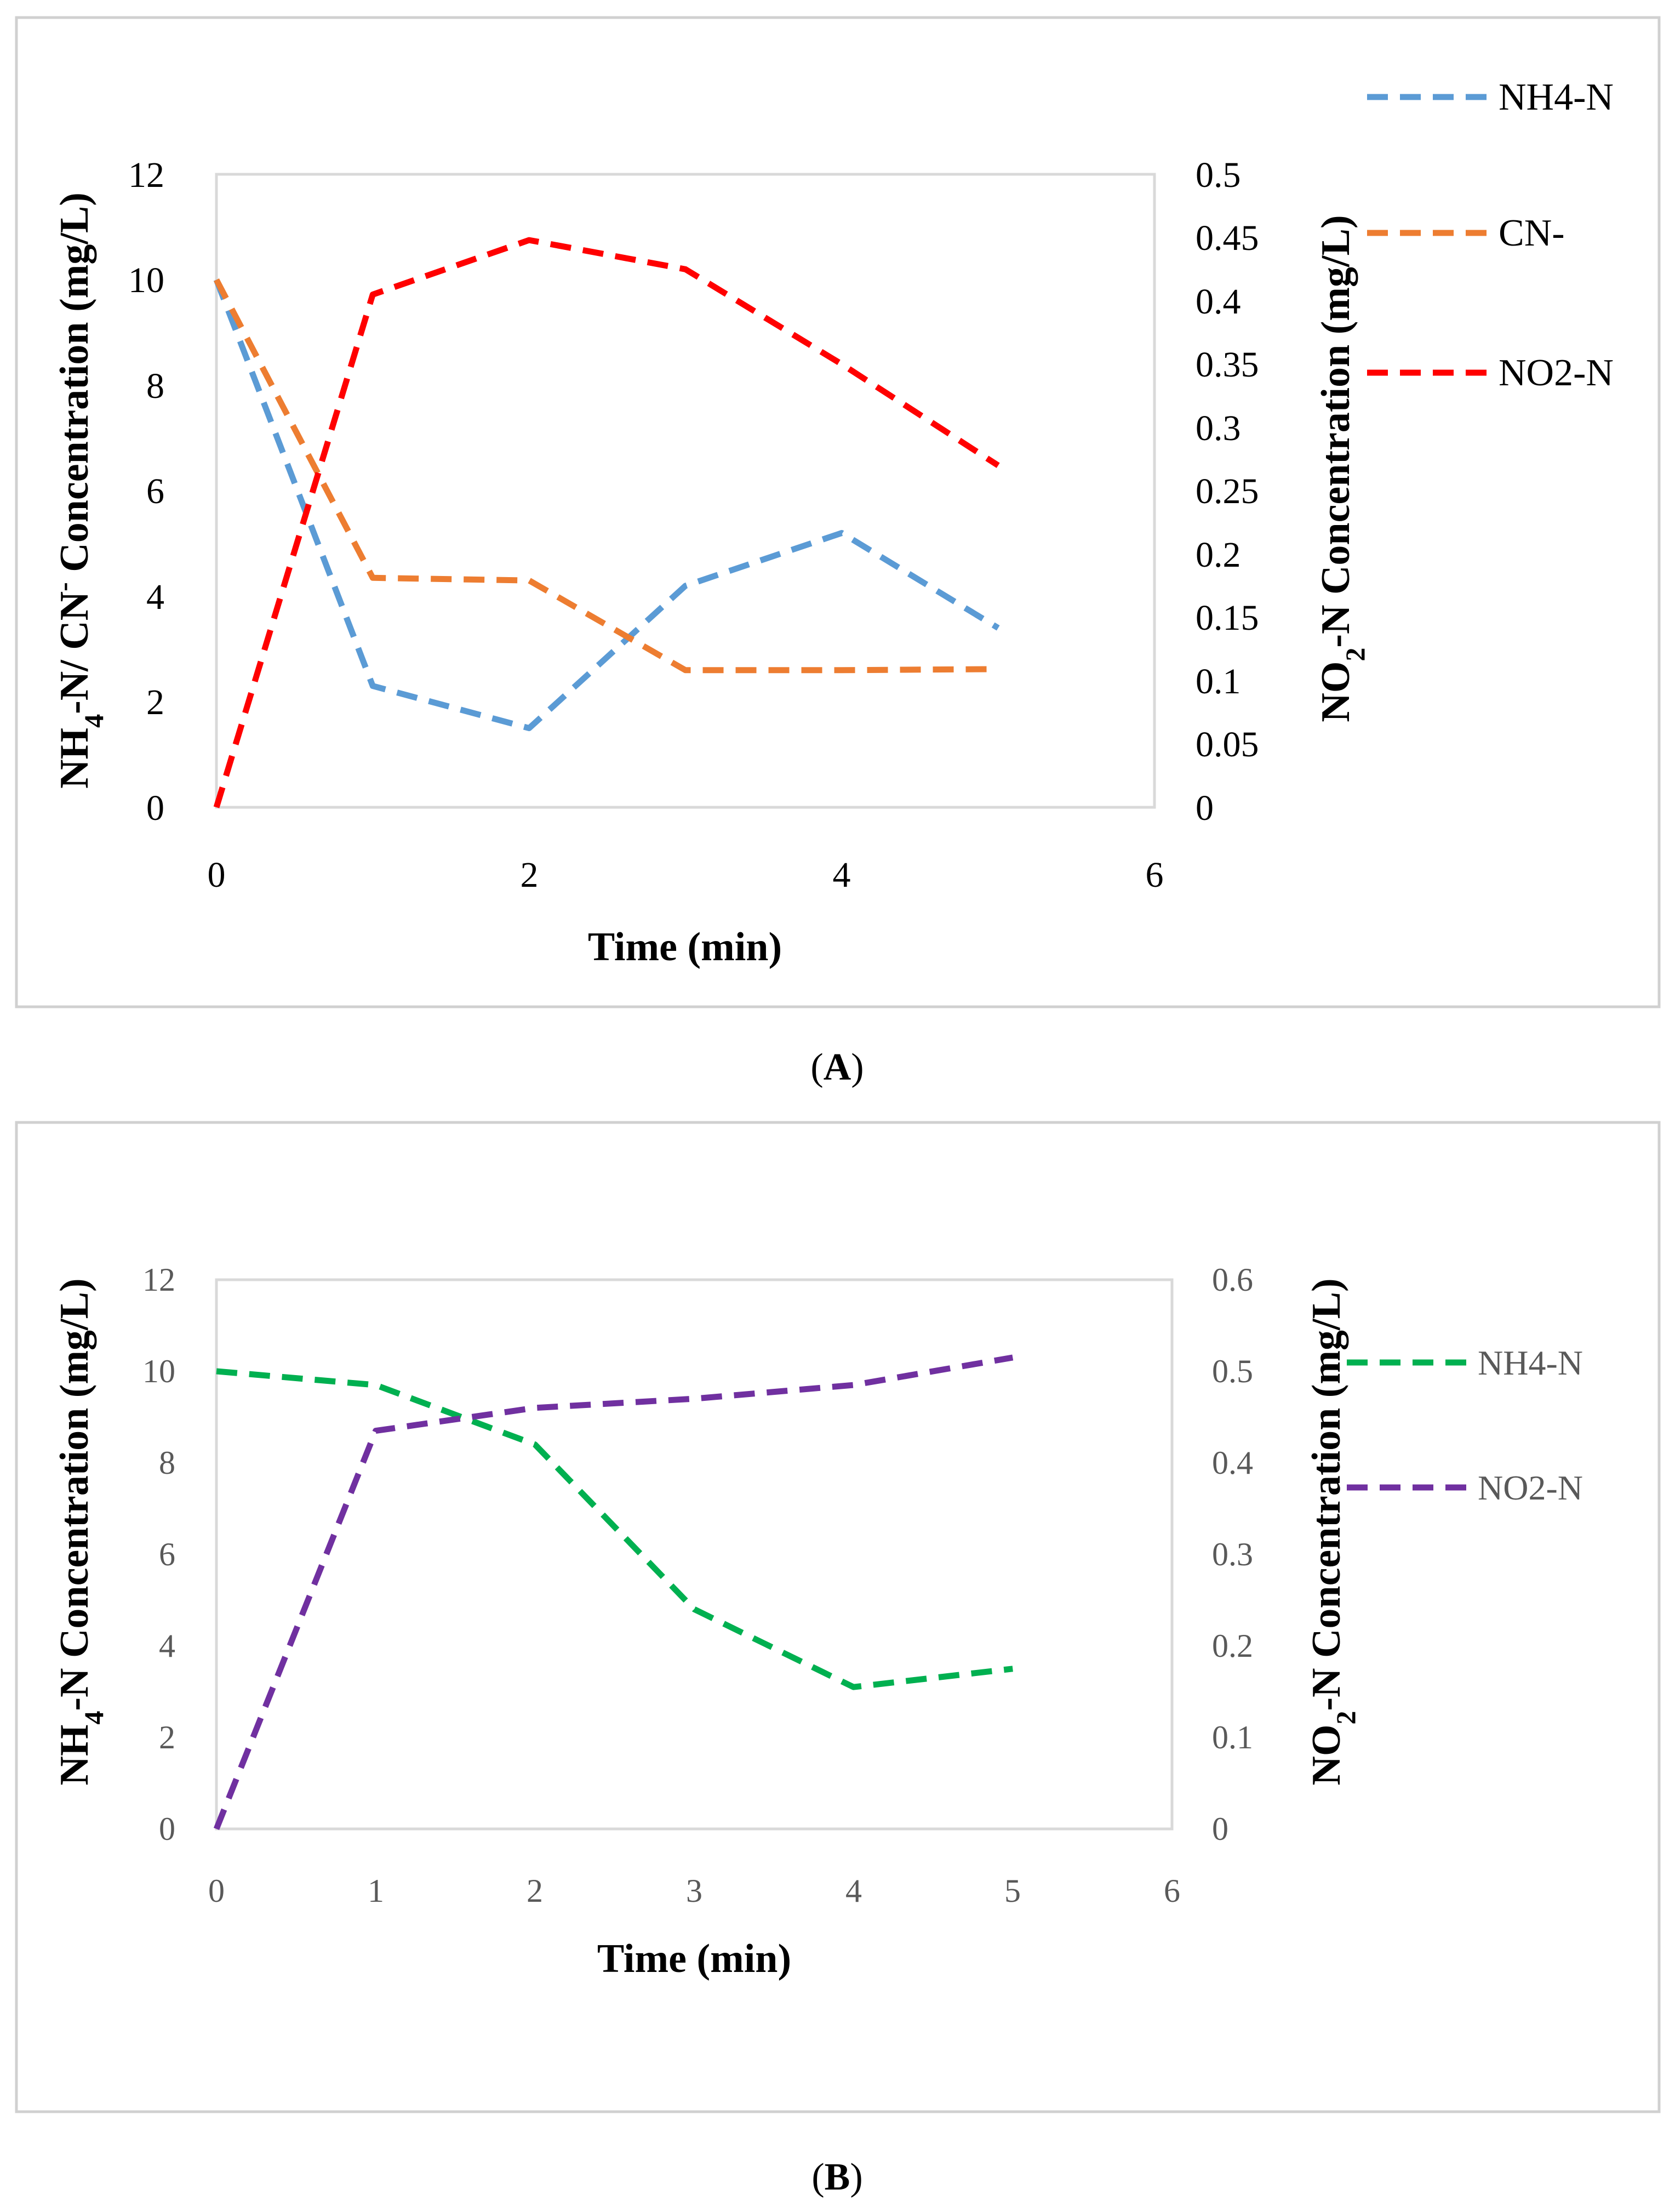 The image size is (1675, 2212). What do you see at coordinates (1465, 1362) in the screenshot?
I see `b-legend-item-nh4: NH4-N` at bounding box center [1465, 1362].